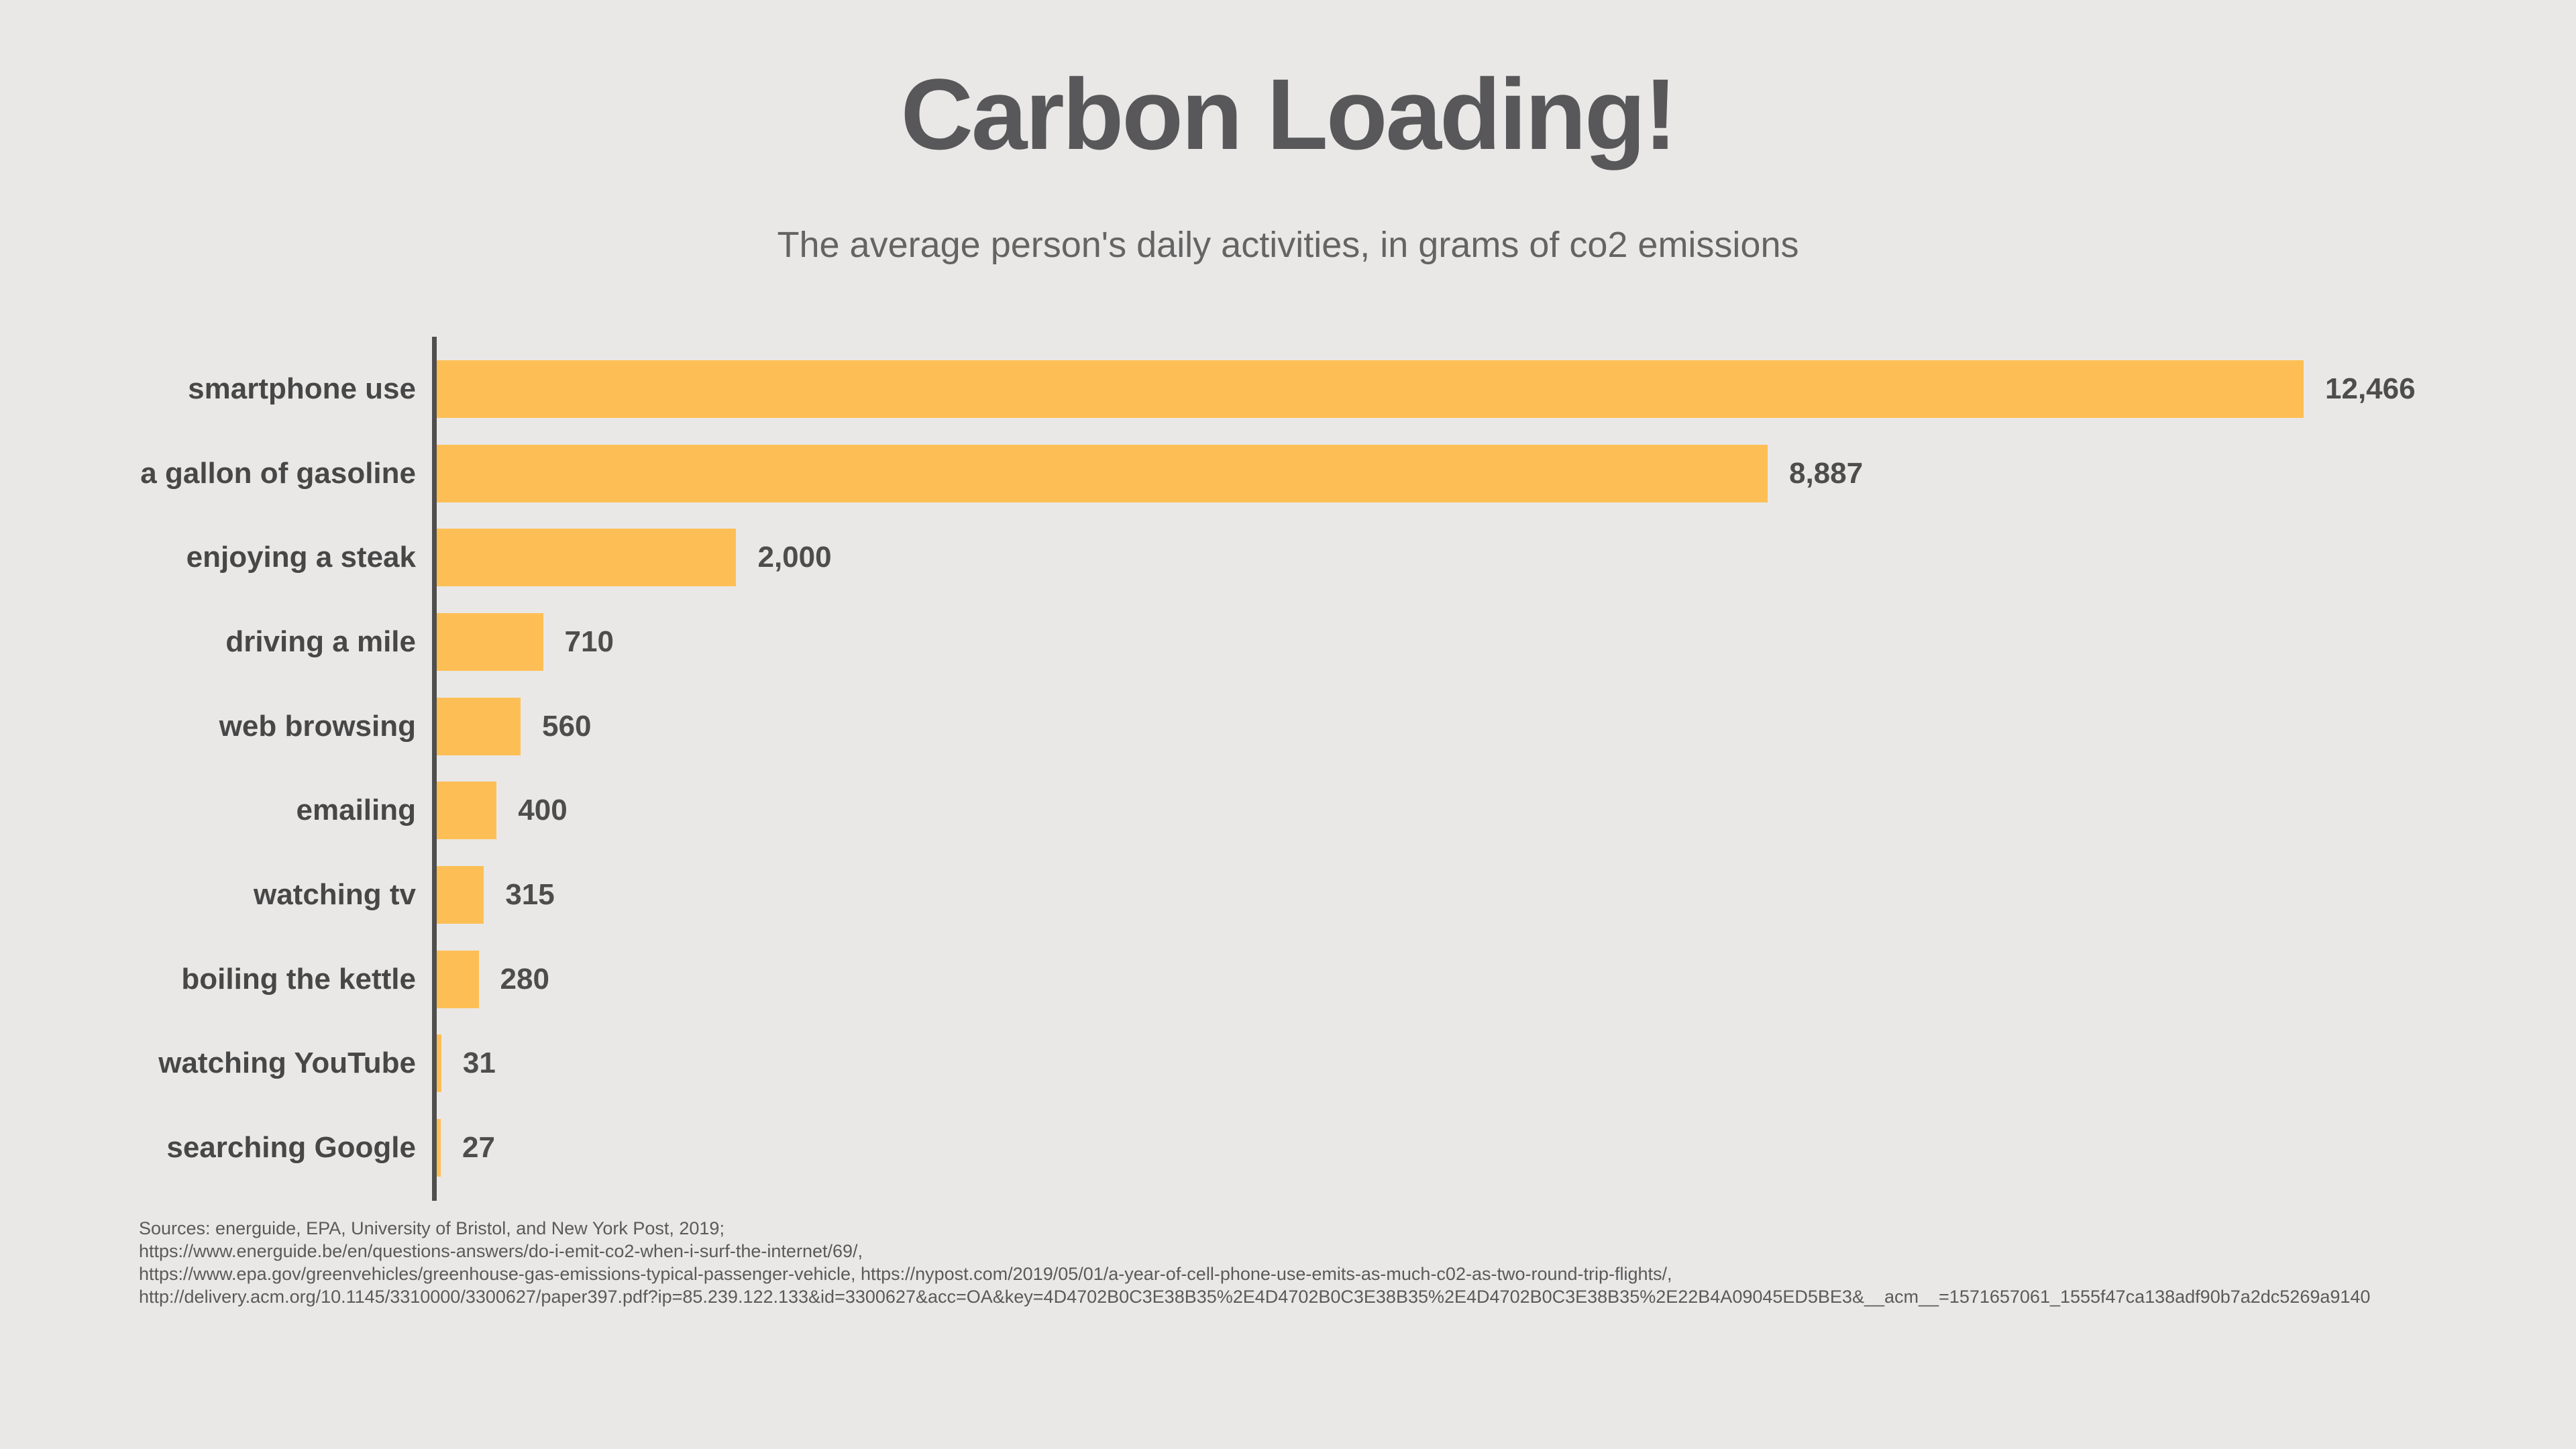 Image resolution: width=2576 pixels, height=1449 pixels. I want to click on chart-row: web browsing 560, so click(1288, 726).